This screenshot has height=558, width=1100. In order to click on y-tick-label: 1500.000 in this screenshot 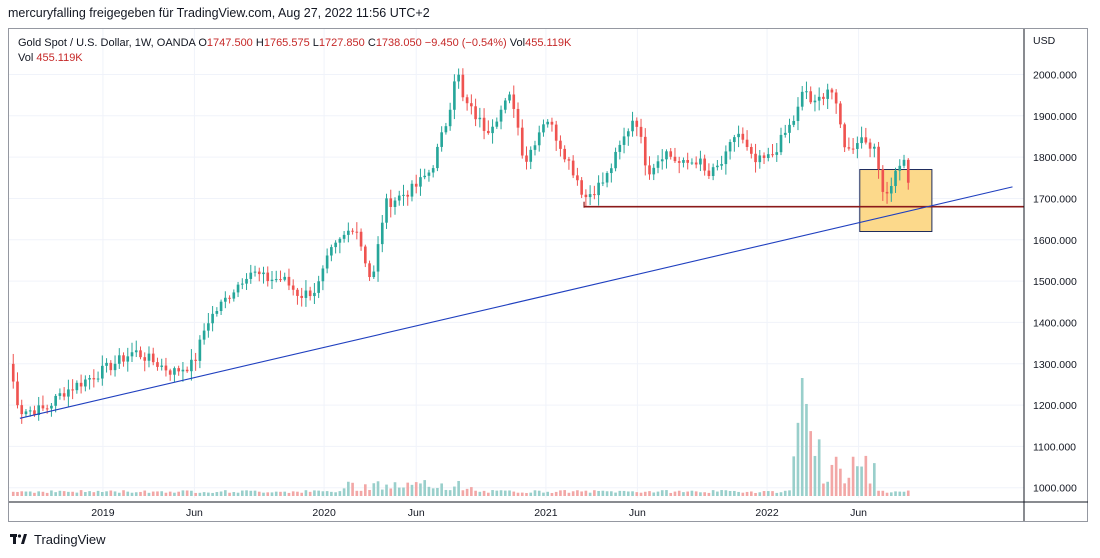, I will do `click(1055, 282)`.